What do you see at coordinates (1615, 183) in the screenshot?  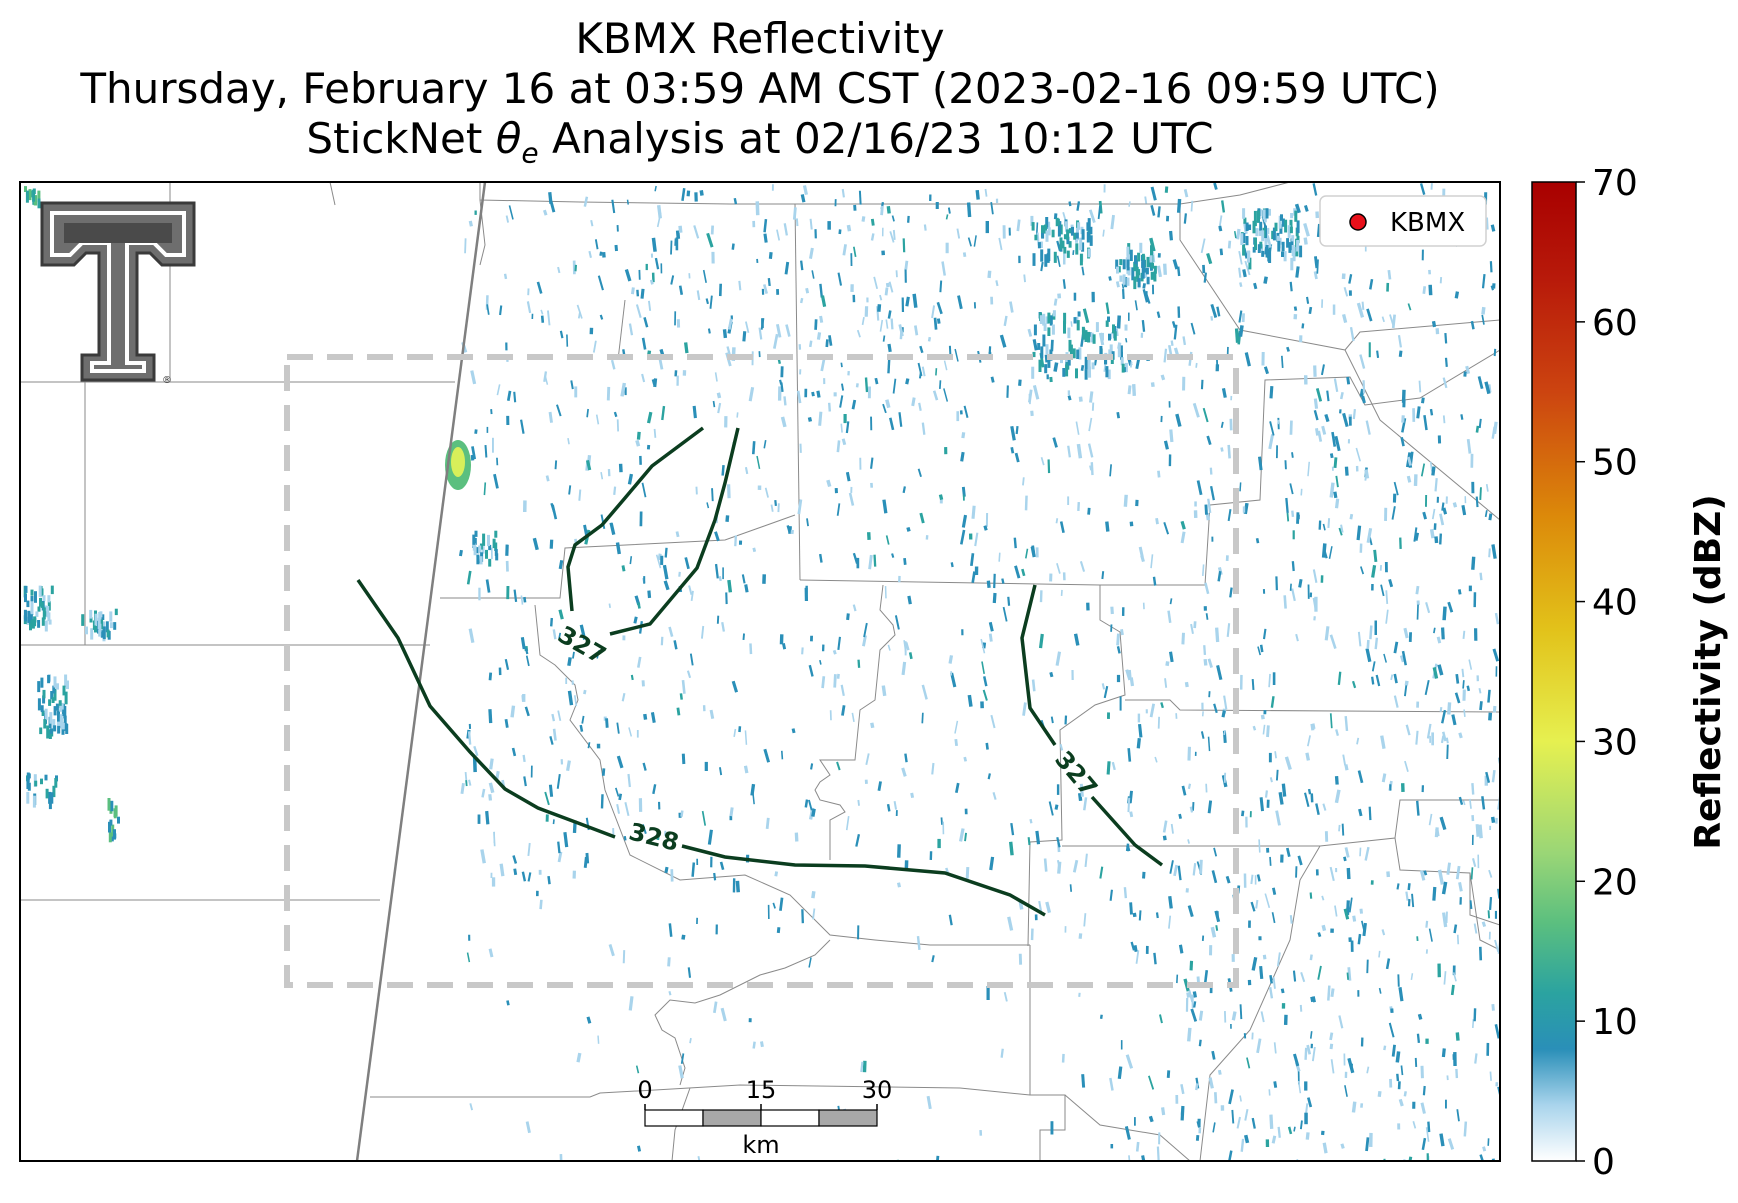 I see `colorbar-tick-label: 70` at bounding box center [1615, 183].